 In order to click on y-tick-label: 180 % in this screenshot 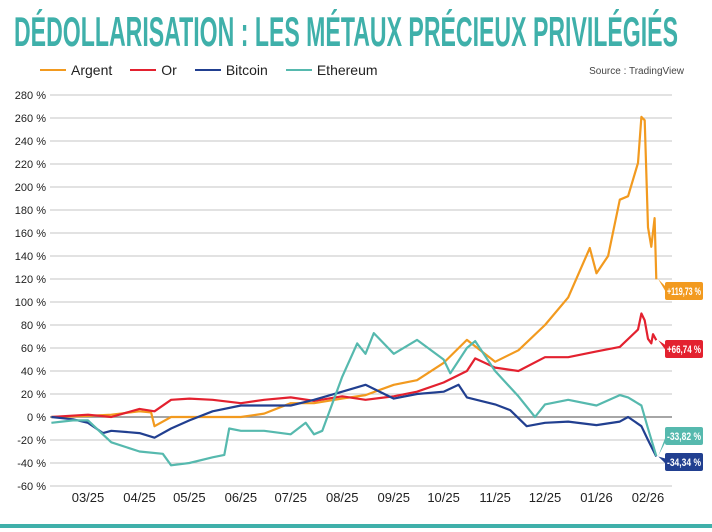, I will do `click(30, 211)`.